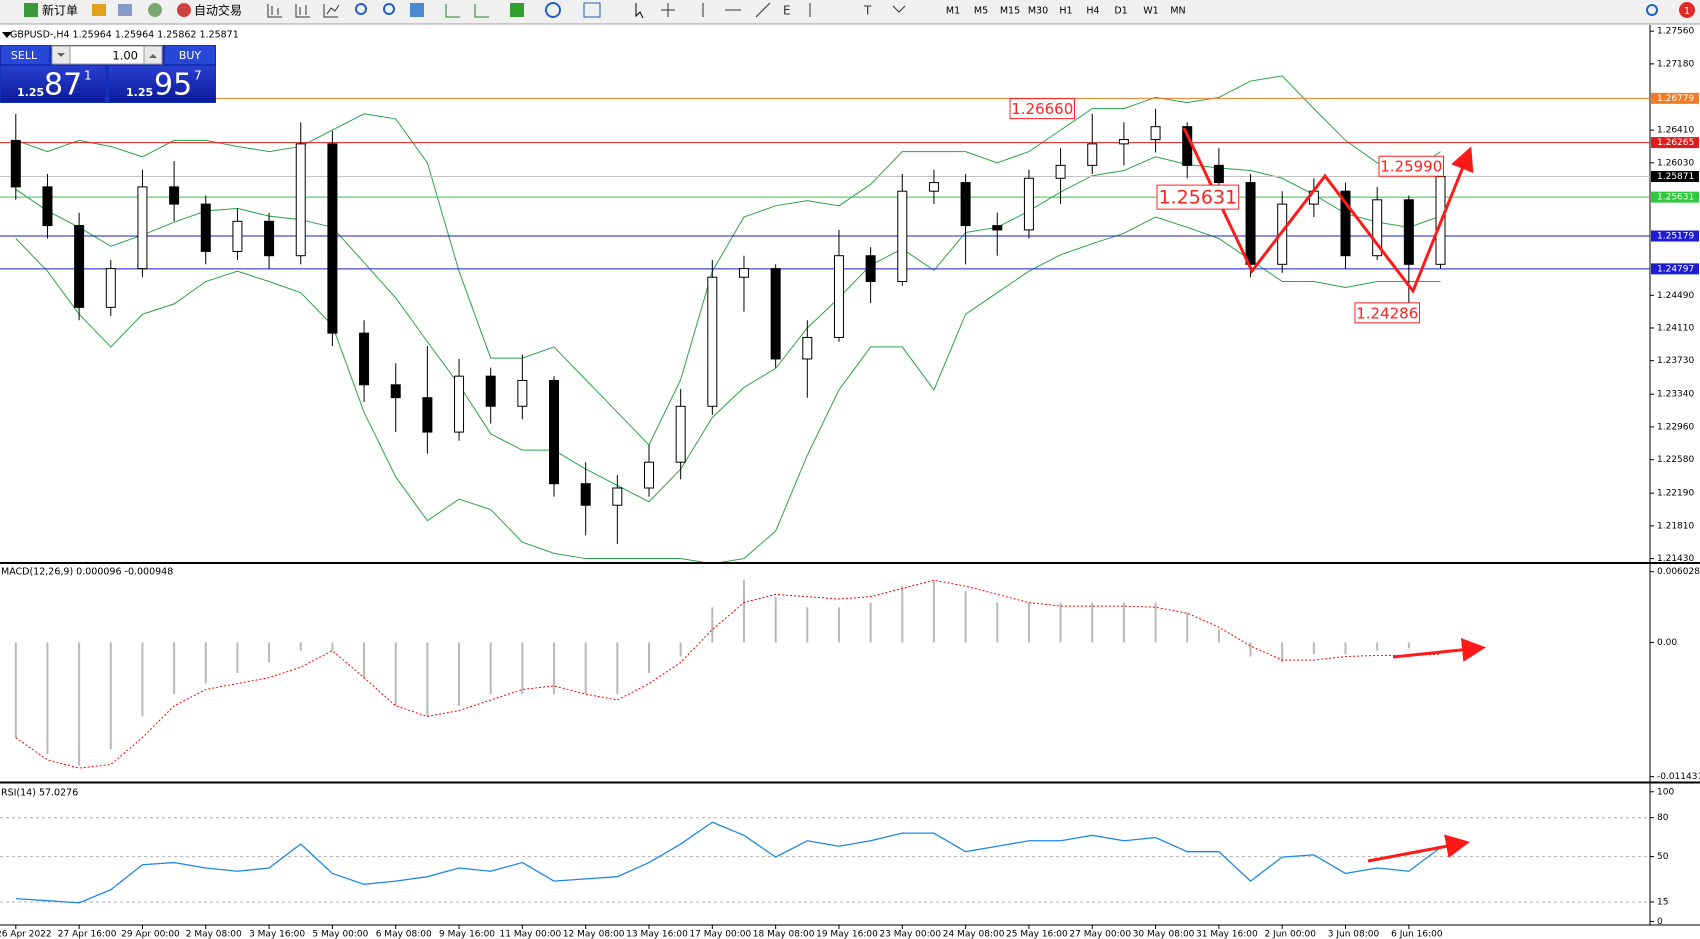  Describe the element at coordinates (1675, 296) in the screenshot. I see `y-tick-label: 1.24490` at that location.